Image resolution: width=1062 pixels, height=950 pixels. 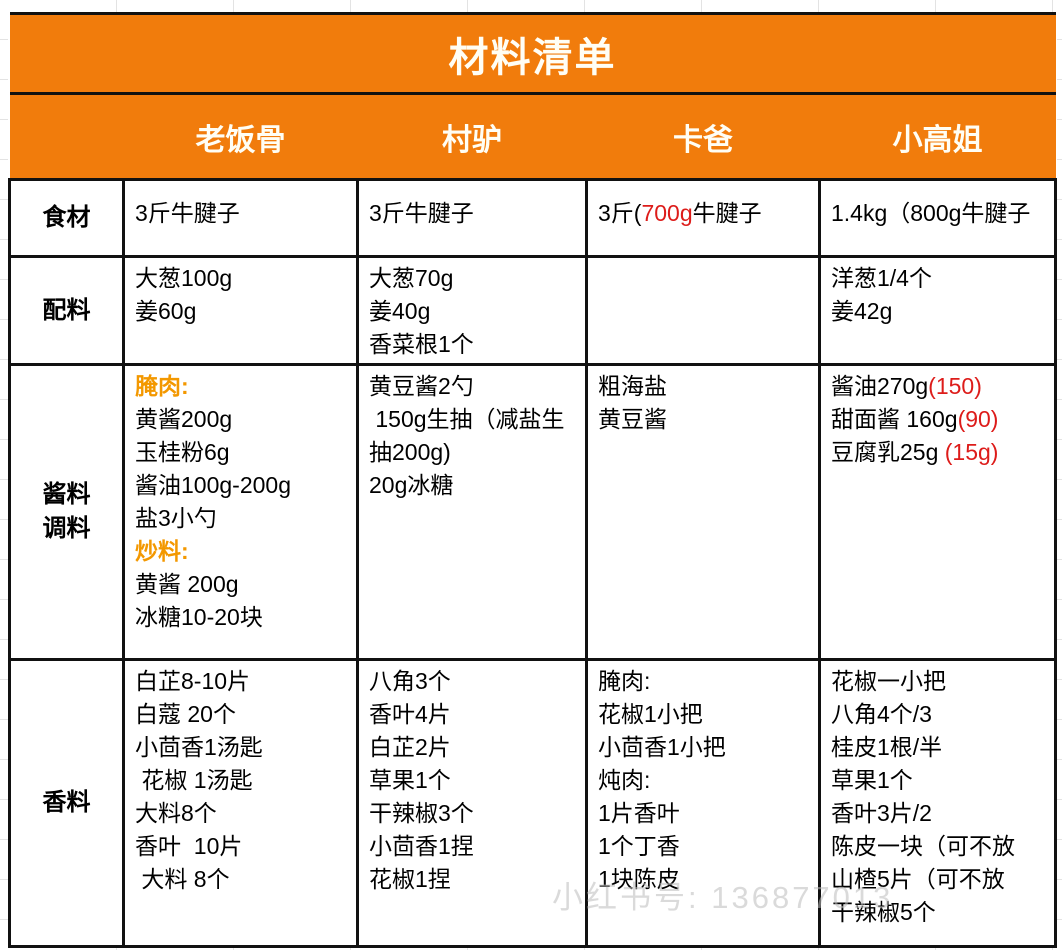 I want to click on page-title: 材料清单, so click(x=532, y=53).